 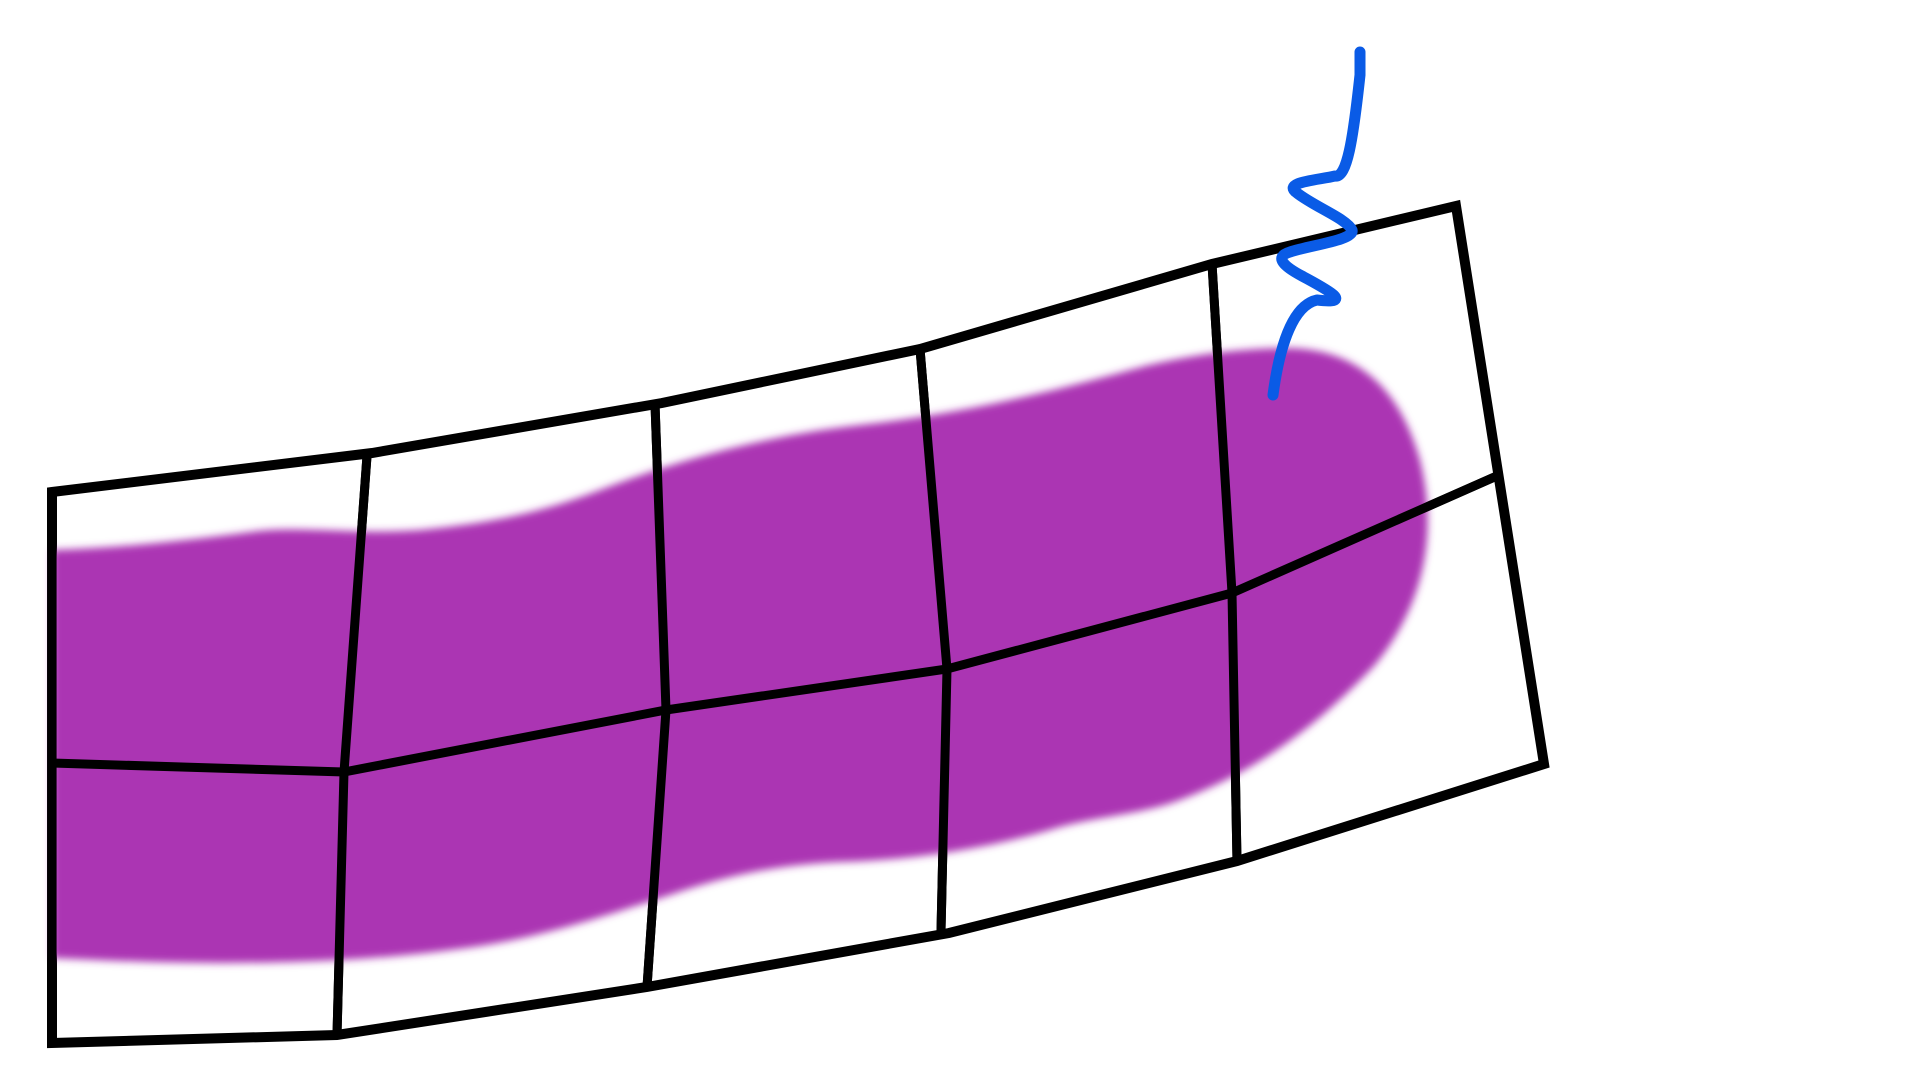 I want to click on wavy-line-icon, so click(x=1316, y=223).